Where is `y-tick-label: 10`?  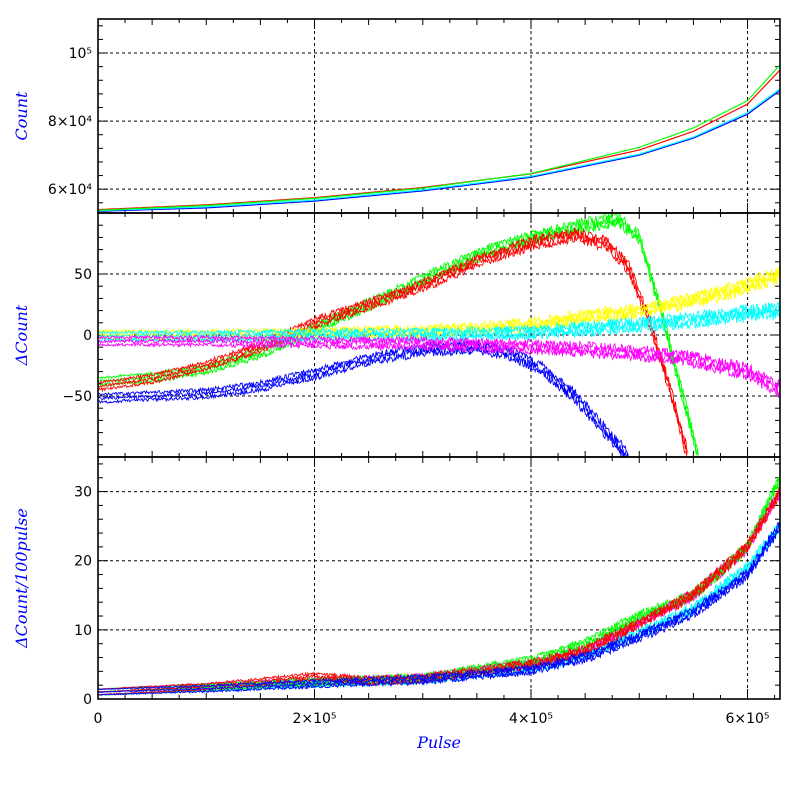 y-tick-label: 10 is located at coordinates (83, 631).